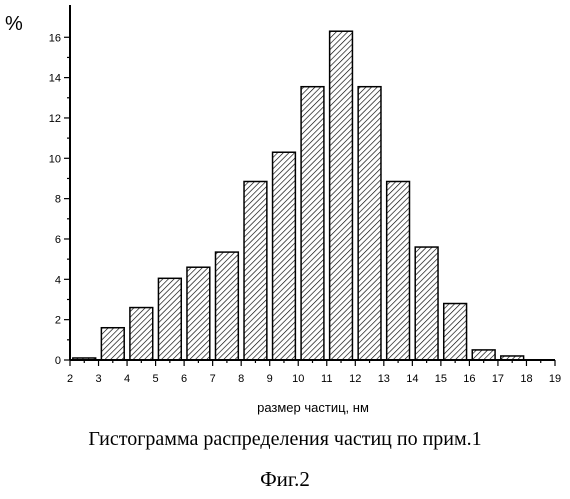  I want to click on y-tick-label: 2, so click(58, 321).